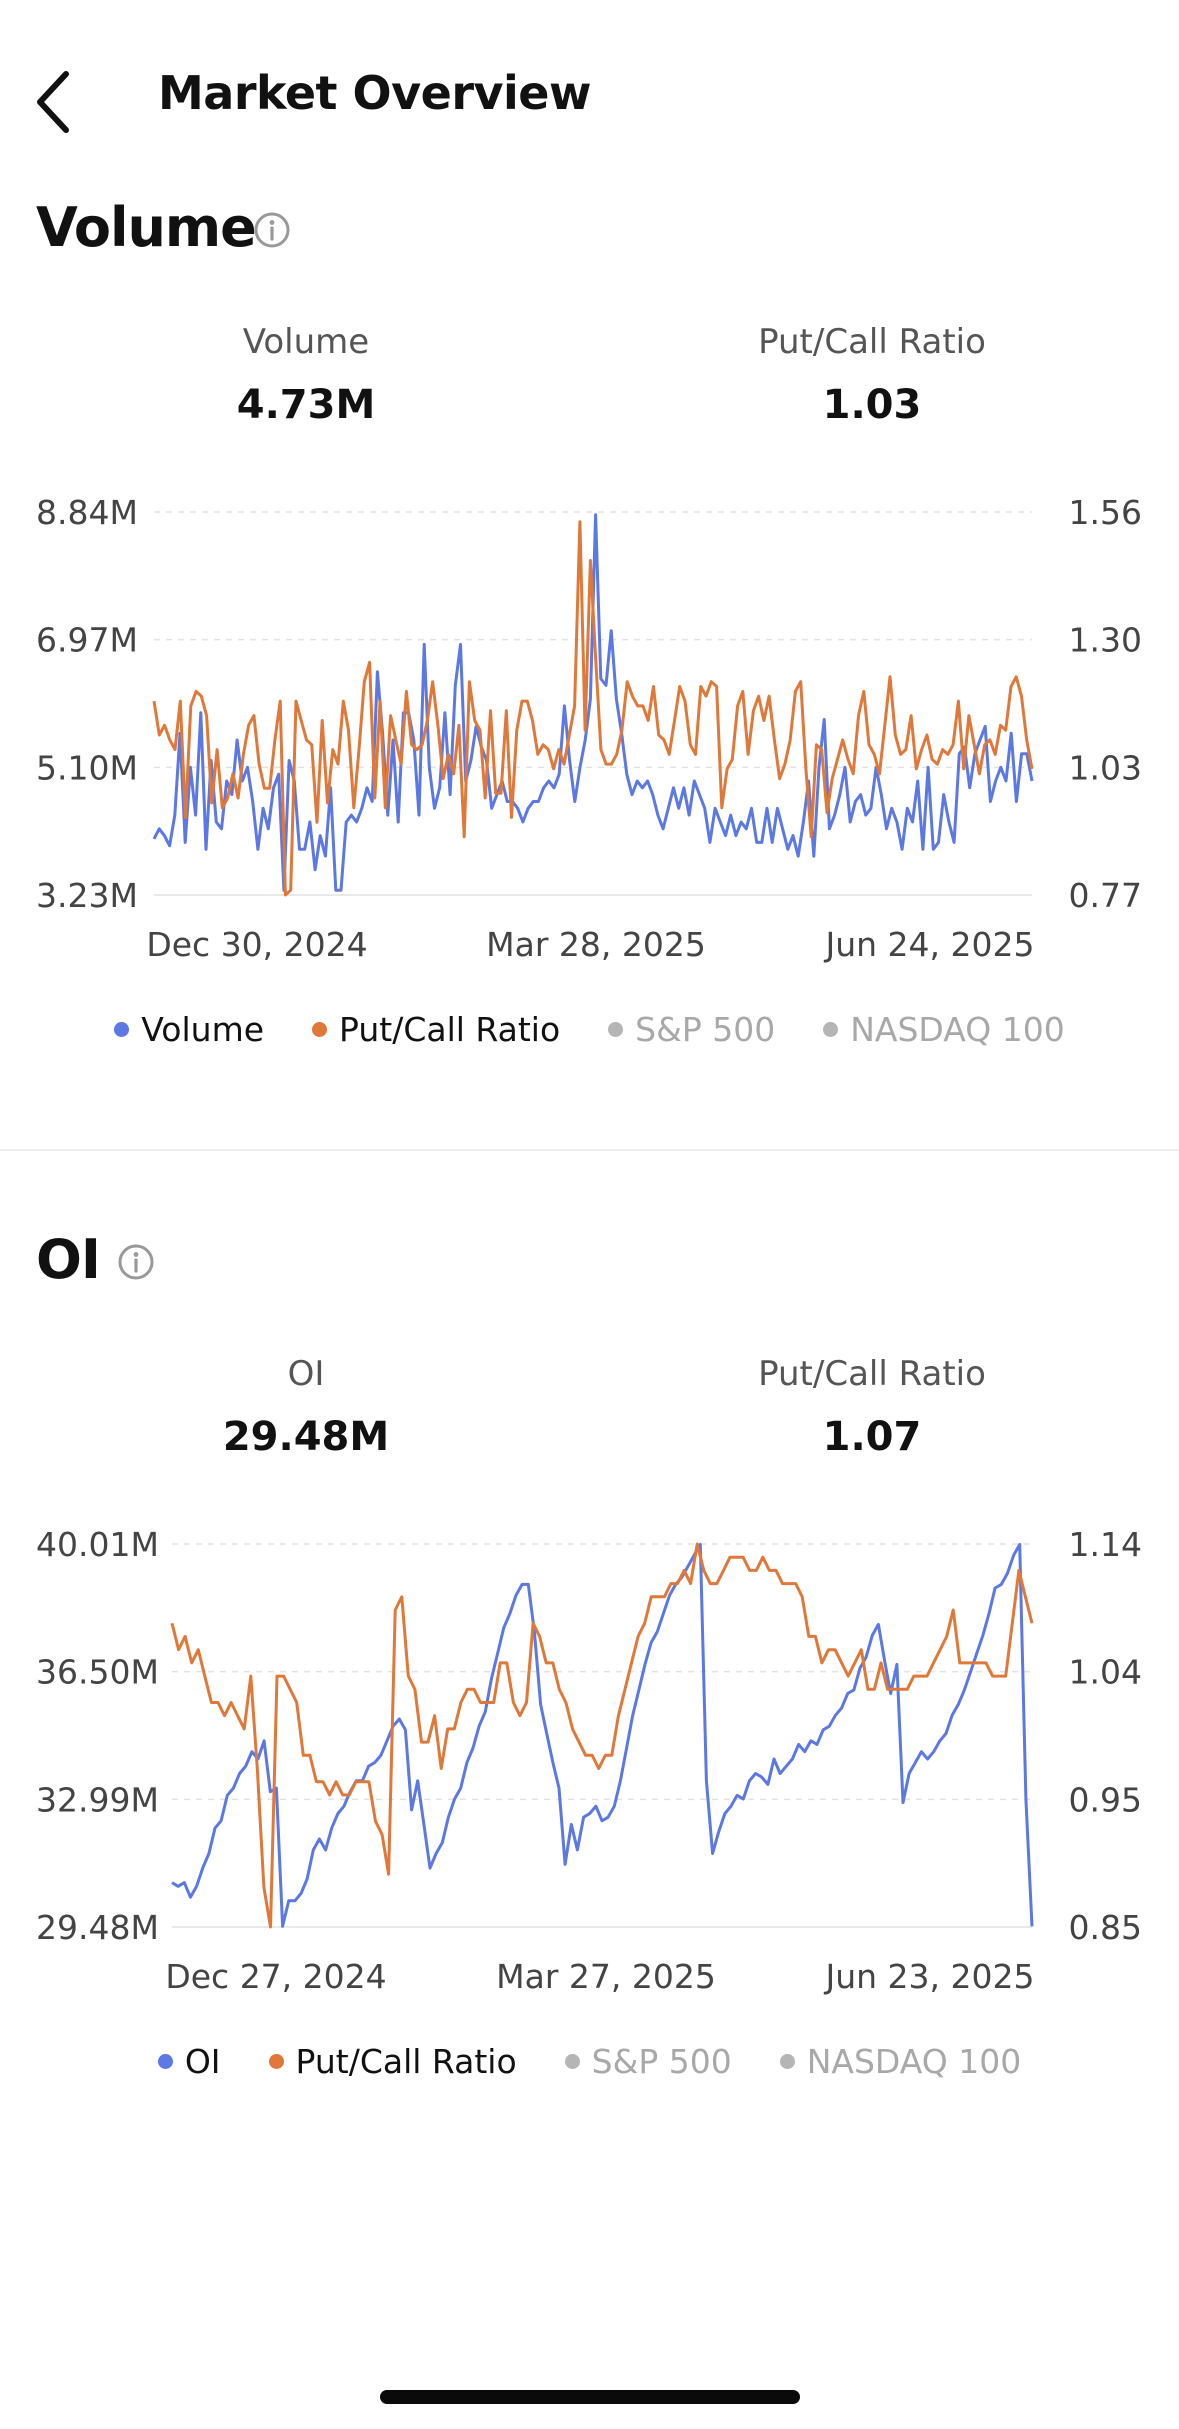  What do you see at coordinates (1105, 1672) in the screenshot?
I see `y-right-tick-label: 1.04` at bounding box center [1105, 1672].